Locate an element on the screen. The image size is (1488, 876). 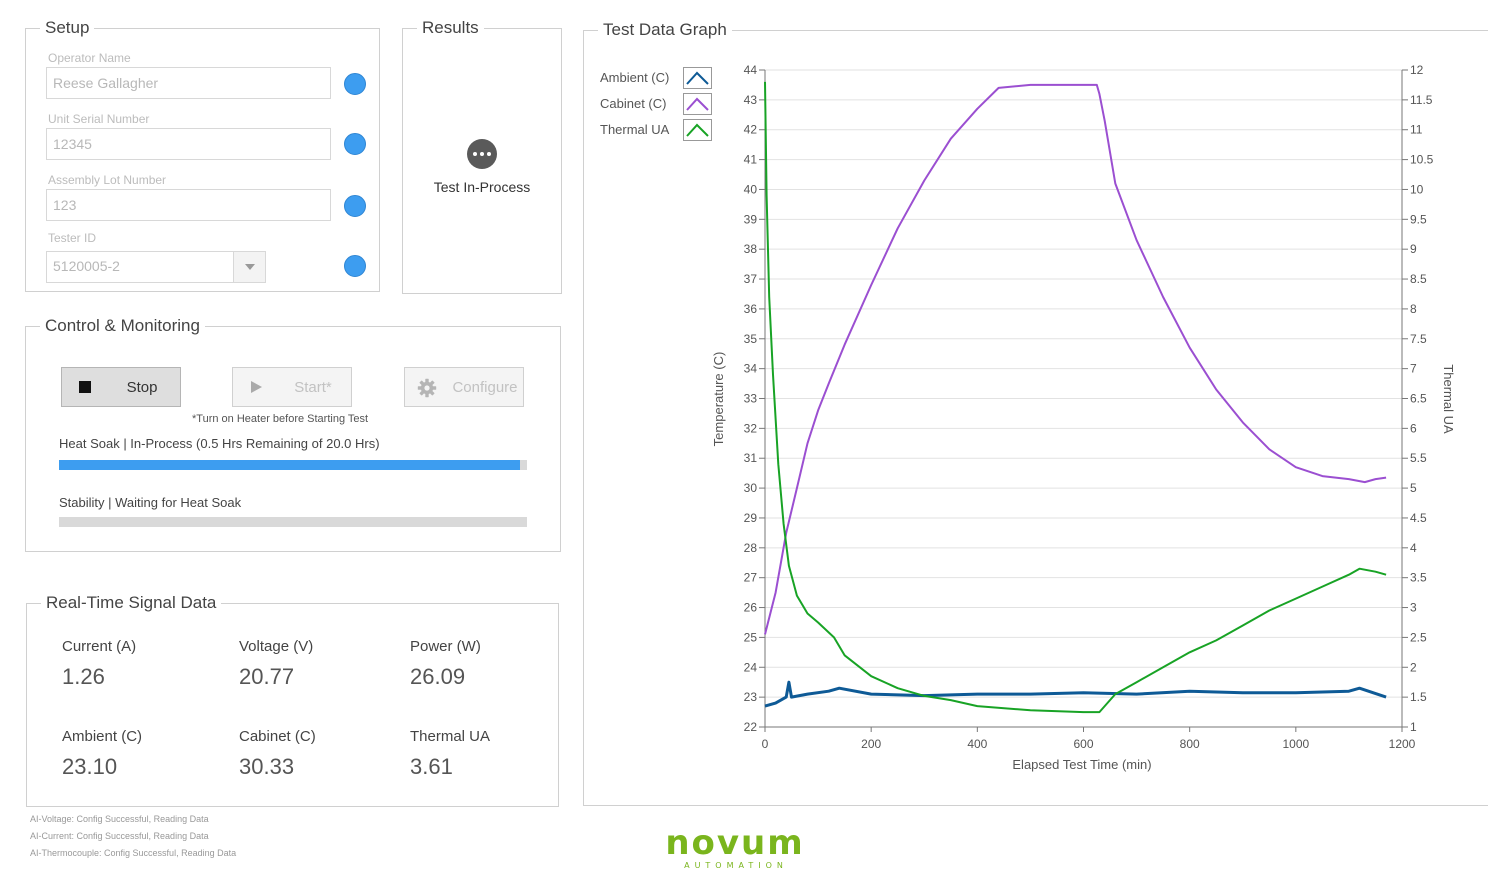
heat-soak-progress-fill is located at coordinates (289, 465).